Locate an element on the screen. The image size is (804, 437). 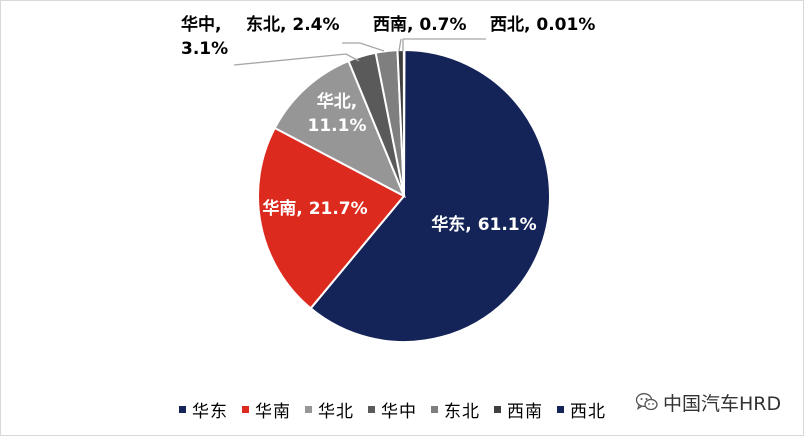
legend: 华东 华南 华北 华中 东北 西南 西北 is located at coordinates (392, 409).